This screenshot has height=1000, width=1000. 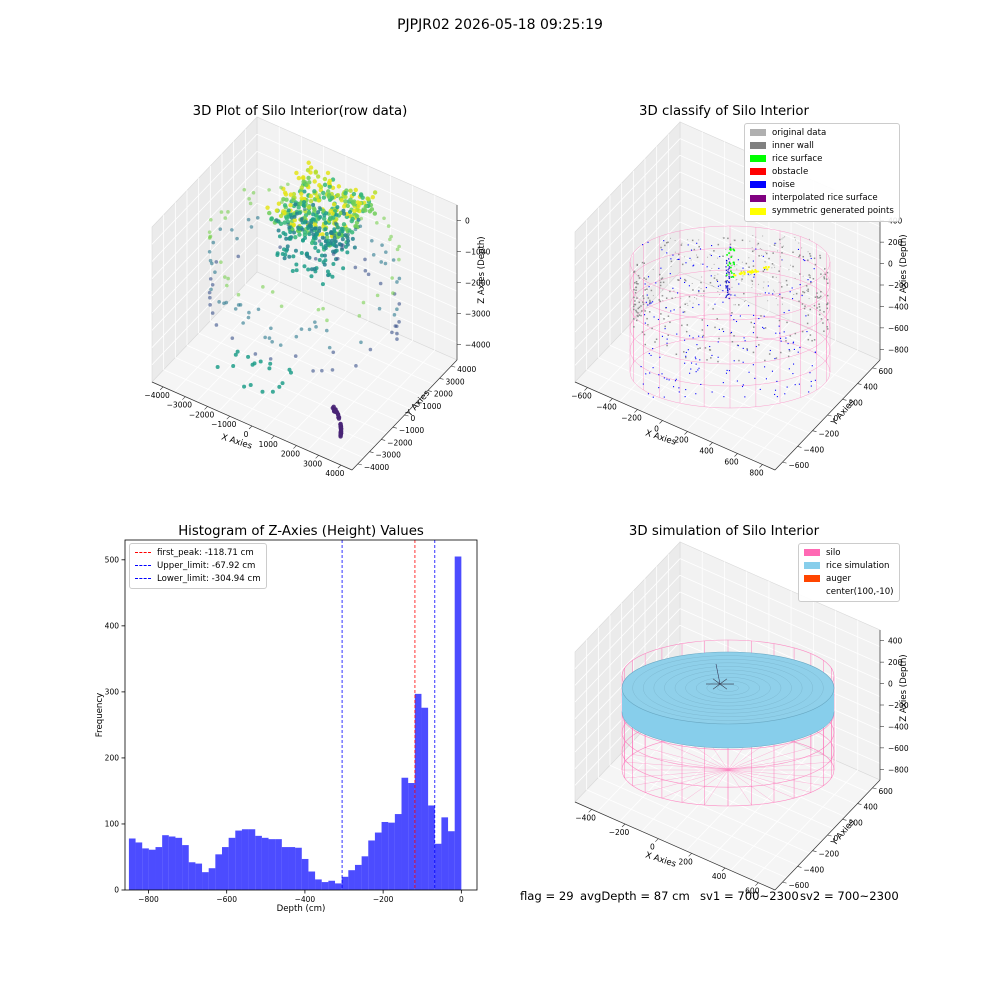 What do you see at coordinates (723, 686) in the screenshot?
I see `center-crease` at bounding box center [723, 686].